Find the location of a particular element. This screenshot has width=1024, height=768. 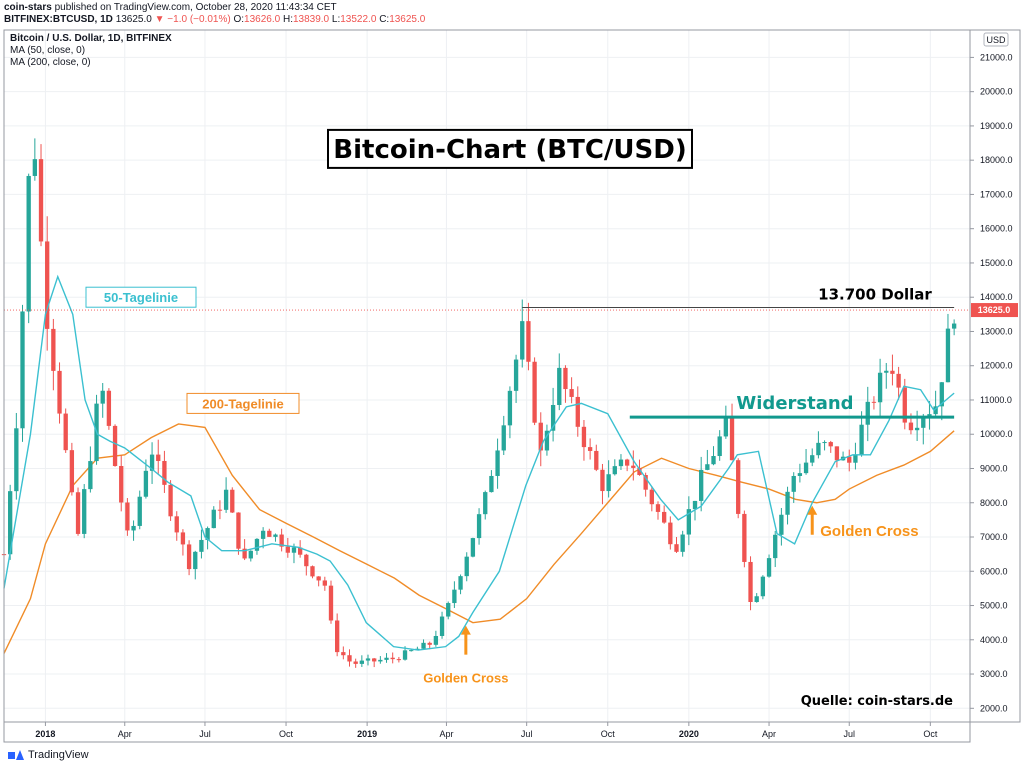

legend-ma200: MA (200, close, 0) is located at coordinates (50, 62).